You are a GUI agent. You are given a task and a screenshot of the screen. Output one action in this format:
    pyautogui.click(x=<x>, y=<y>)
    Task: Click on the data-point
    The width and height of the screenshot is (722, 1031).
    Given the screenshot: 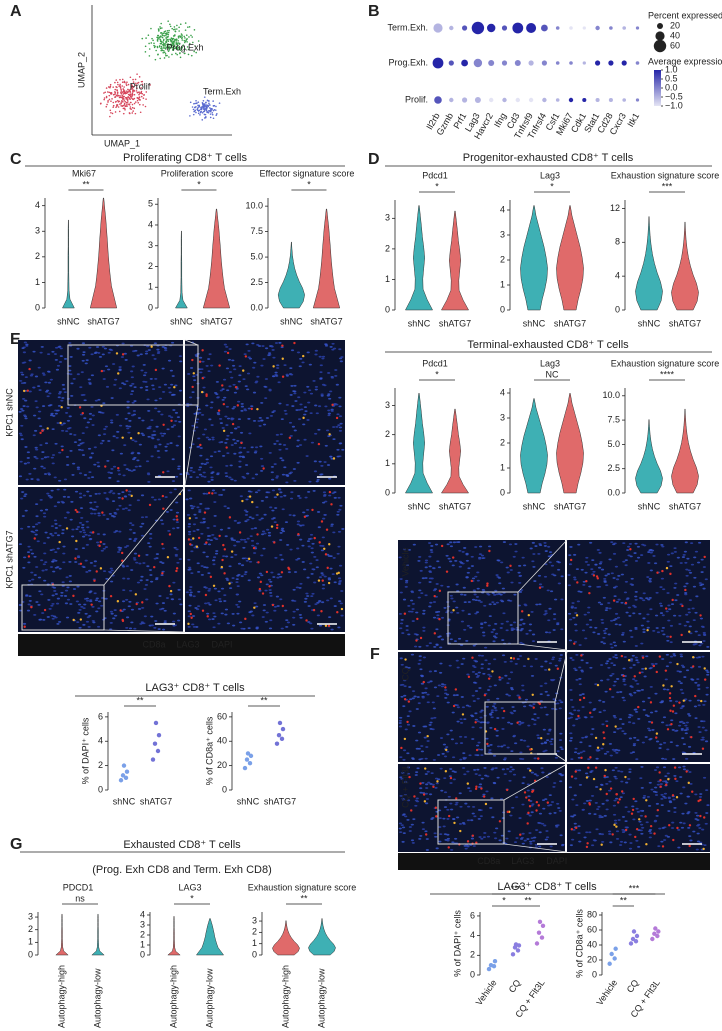 What is the action you would take?
    pyautogui.click(x=153, y=759)
    